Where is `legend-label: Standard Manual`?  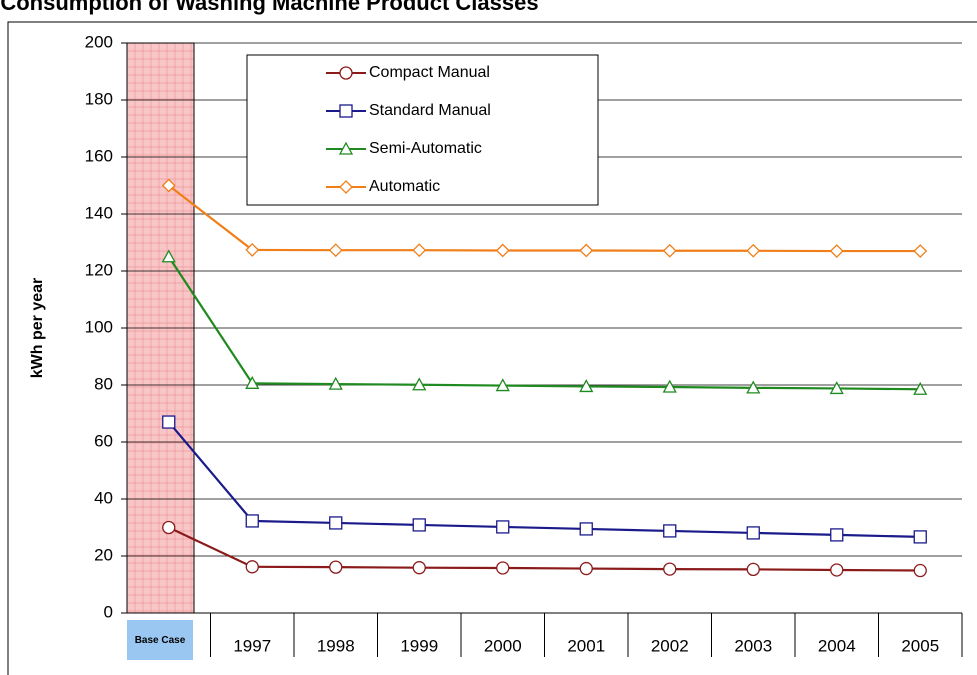
legend-label: Standard Manual is located at coordinates (430, 110).